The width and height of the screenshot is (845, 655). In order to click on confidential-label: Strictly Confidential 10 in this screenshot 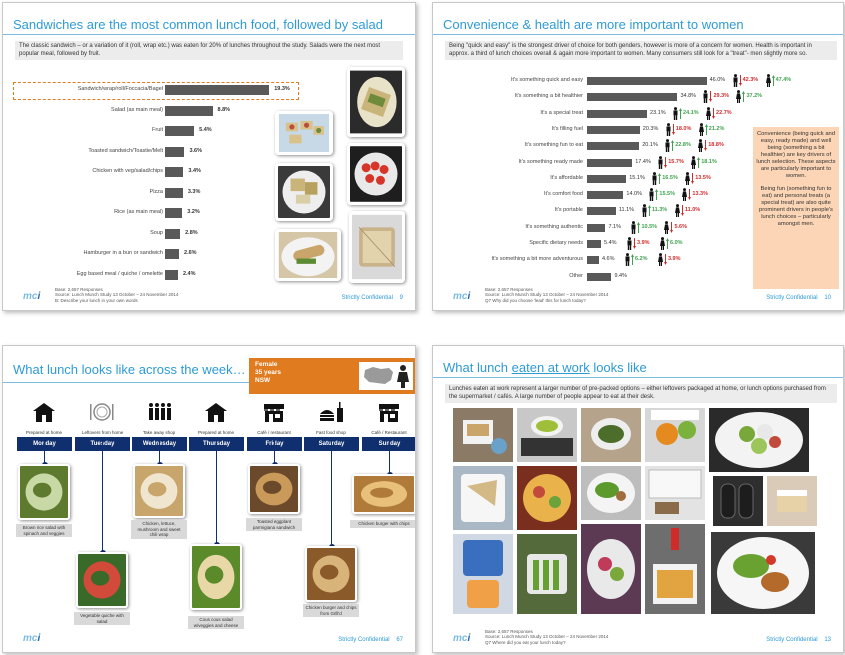, I will do `click(798, 298)`.